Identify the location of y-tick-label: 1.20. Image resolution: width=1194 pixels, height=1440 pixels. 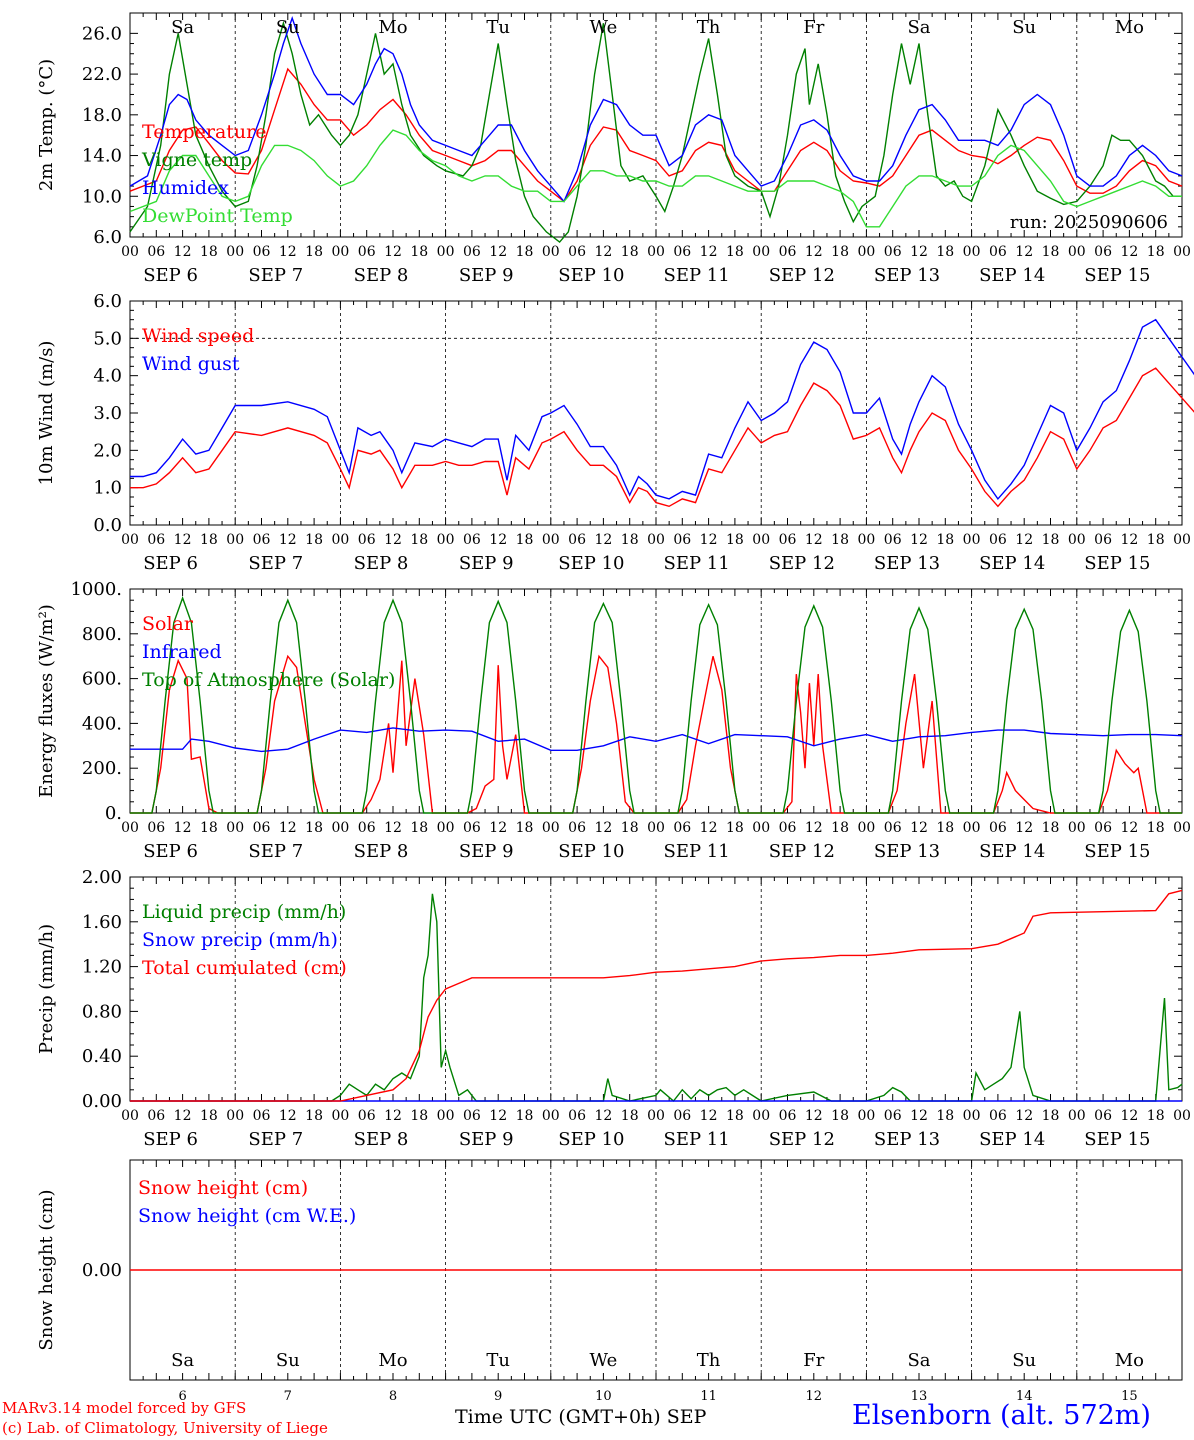
(102, 967).